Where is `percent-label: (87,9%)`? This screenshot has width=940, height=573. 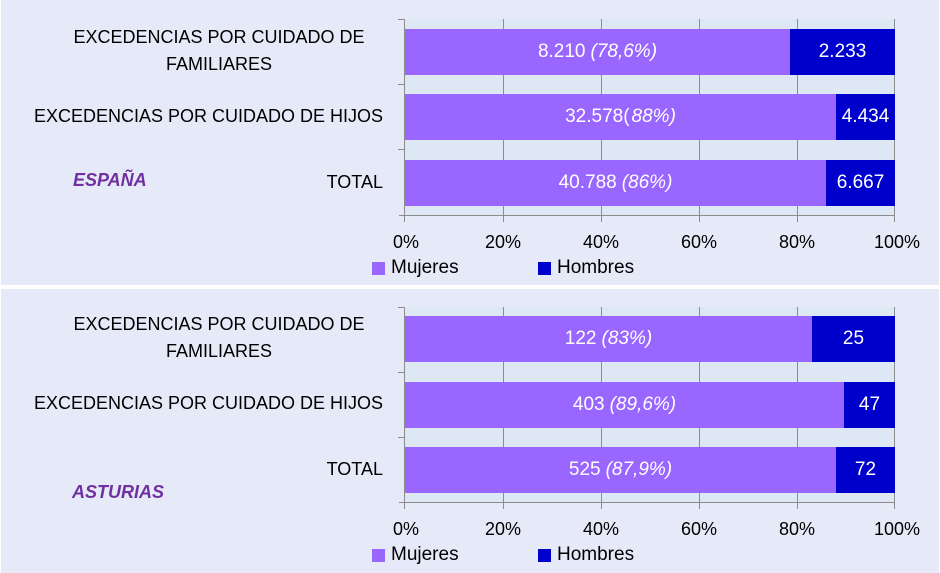
percent-label: (87,9%) is located at coordinates (639, 469).